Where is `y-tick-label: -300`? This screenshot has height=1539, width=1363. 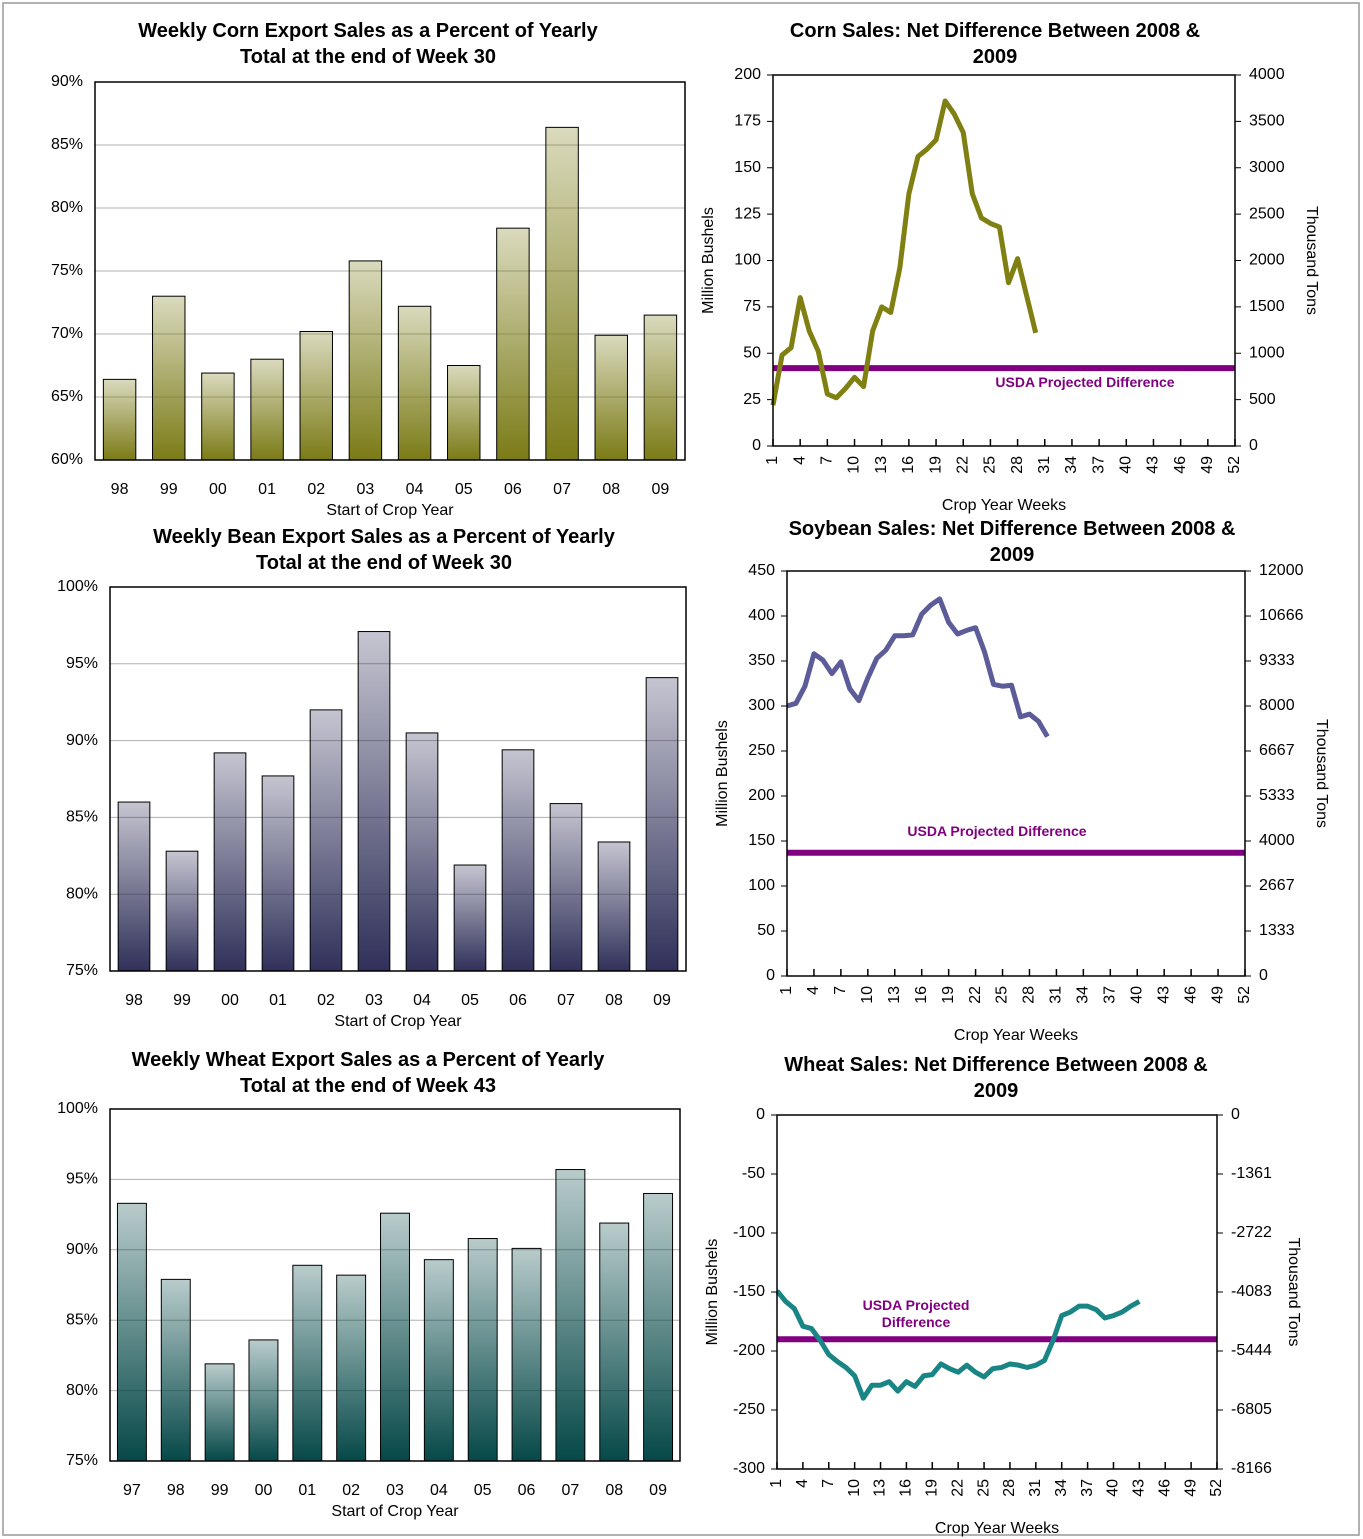
y-tick-label: -300 is located at coordinates (749, 1468).